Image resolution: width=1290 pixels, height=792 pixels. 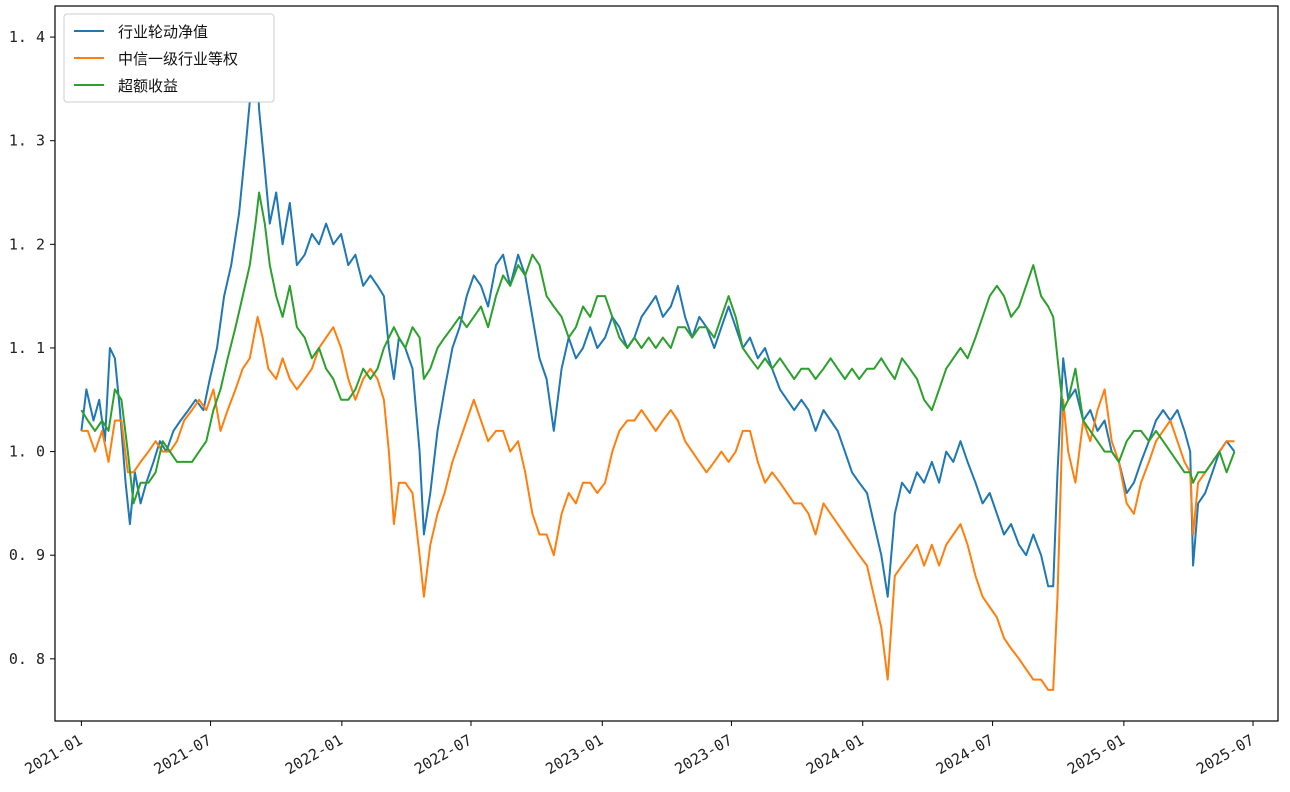 I want to click on x-tick-label: 2022-07, so click(x=443, y=754).